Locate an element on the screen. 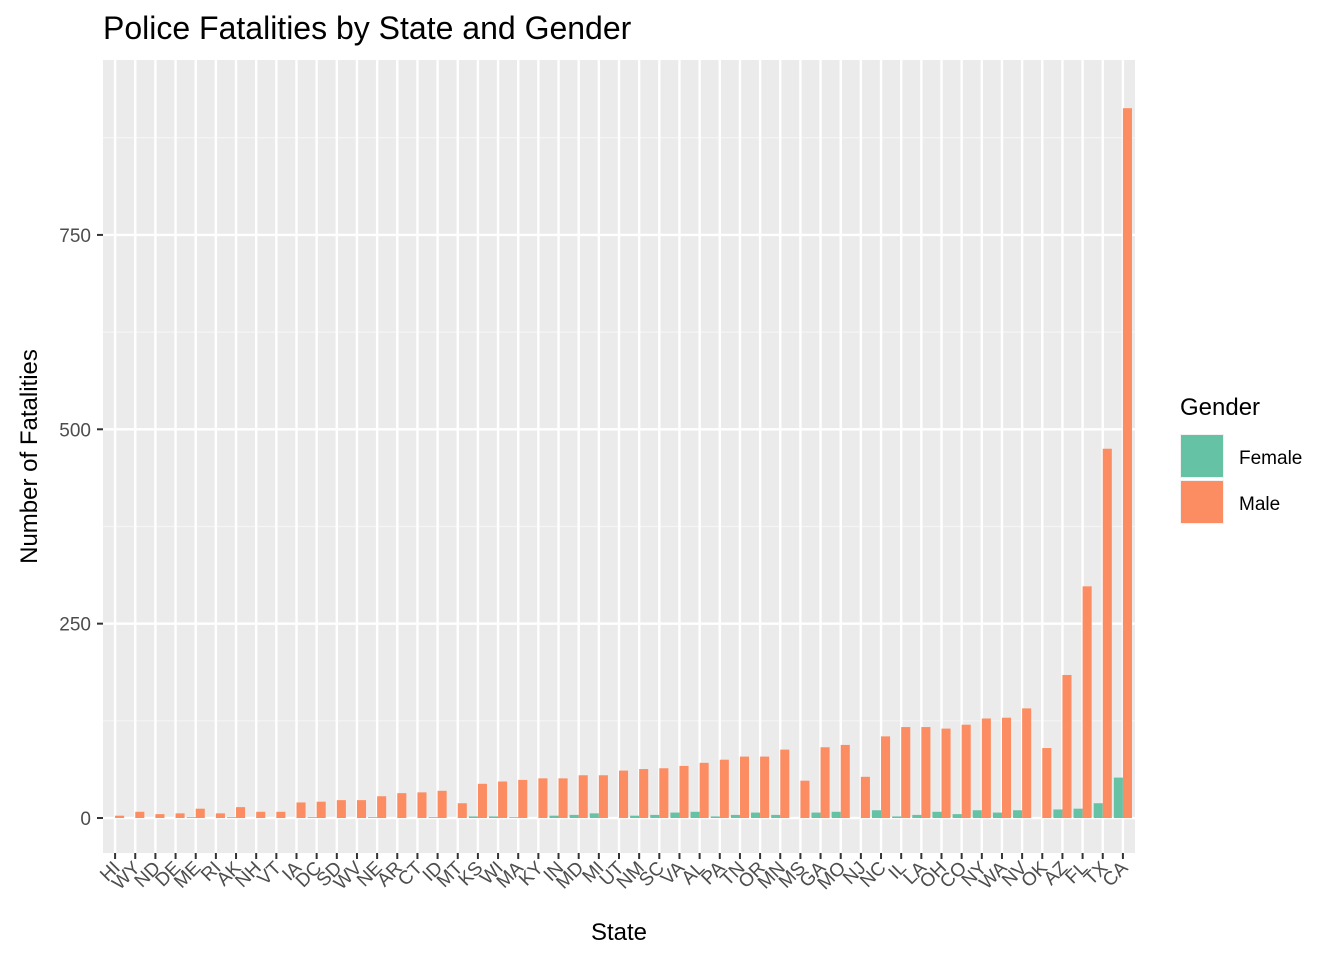  bar-male-FL is located at coordinates (1087, 702).